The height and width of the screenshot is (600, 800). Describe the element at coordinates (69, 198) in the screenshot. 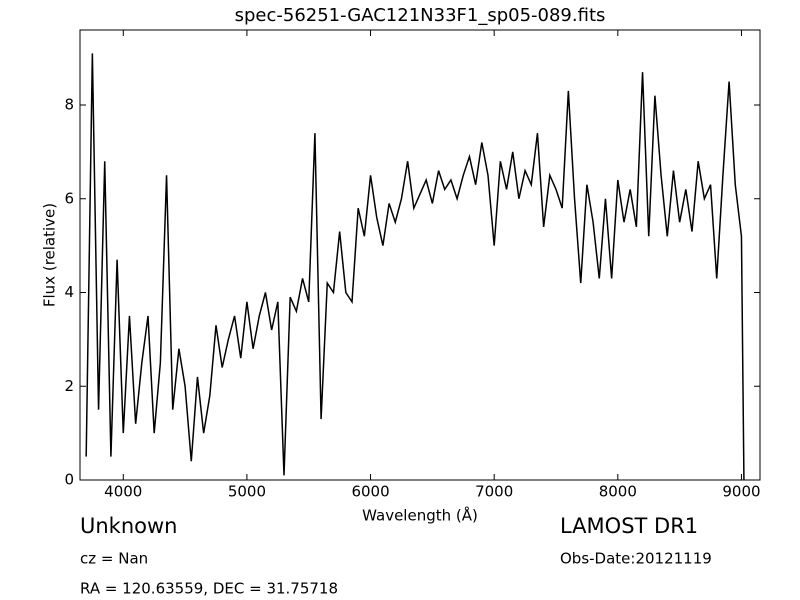

I see `y-tick-label: 6` at that location.